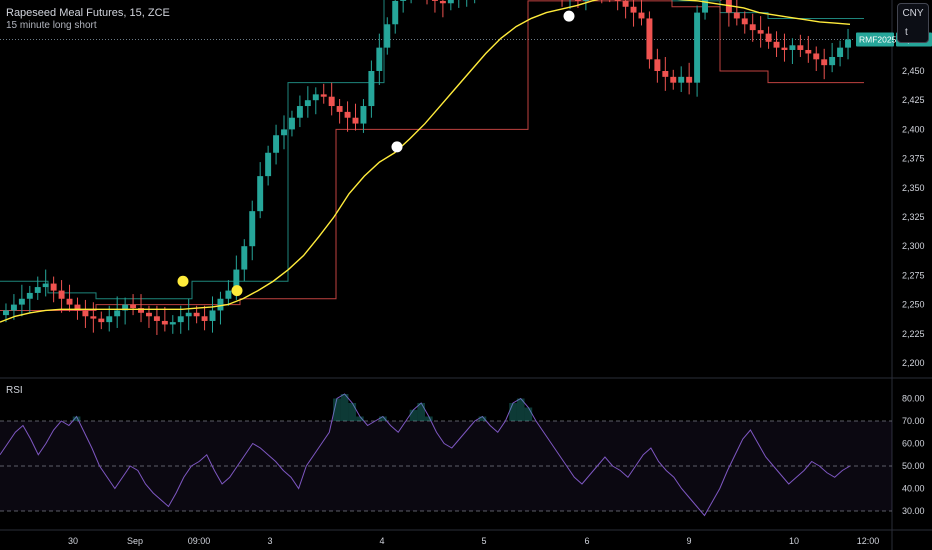 This screenshot has width=932, height=550. I want to click on time-axis-label: 5, so click(483, 541).